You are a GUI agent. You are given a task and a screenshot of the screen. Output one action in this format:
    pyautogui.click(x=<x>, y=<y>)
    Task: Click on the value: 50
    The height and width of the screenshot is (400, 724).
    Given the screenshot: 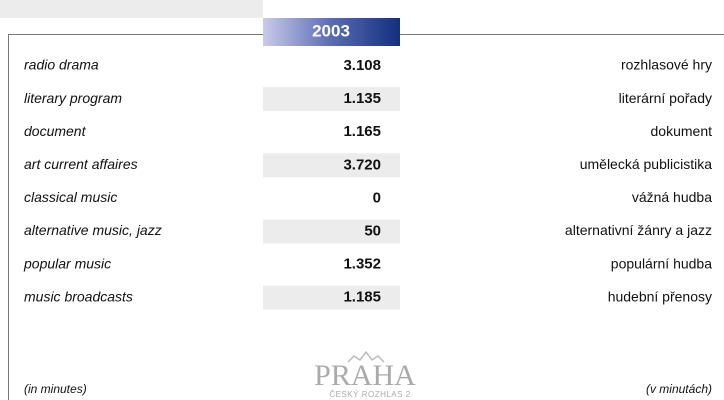 What is the action you would take?
    pyautogui.click(x=372, y=230)
    